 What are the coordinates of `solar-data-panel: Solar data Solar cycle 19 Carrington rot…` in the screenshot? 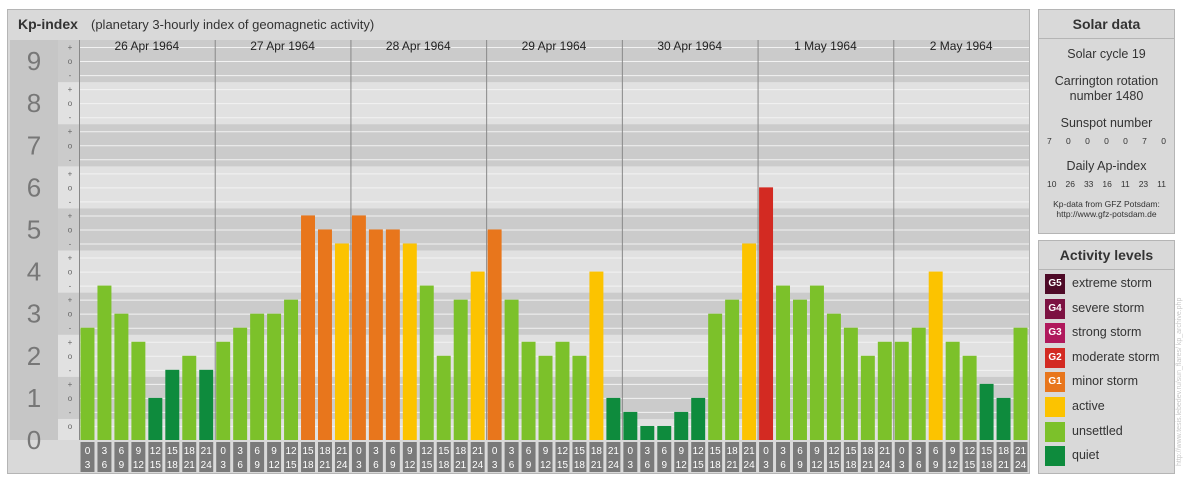 It's located at (1106, 121).